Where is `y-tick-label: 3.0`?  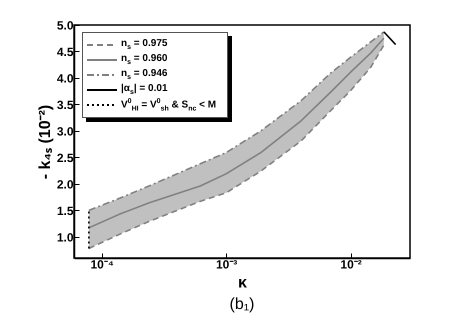
y-tick-label: 3.0 is located at coordinates (65, 131).